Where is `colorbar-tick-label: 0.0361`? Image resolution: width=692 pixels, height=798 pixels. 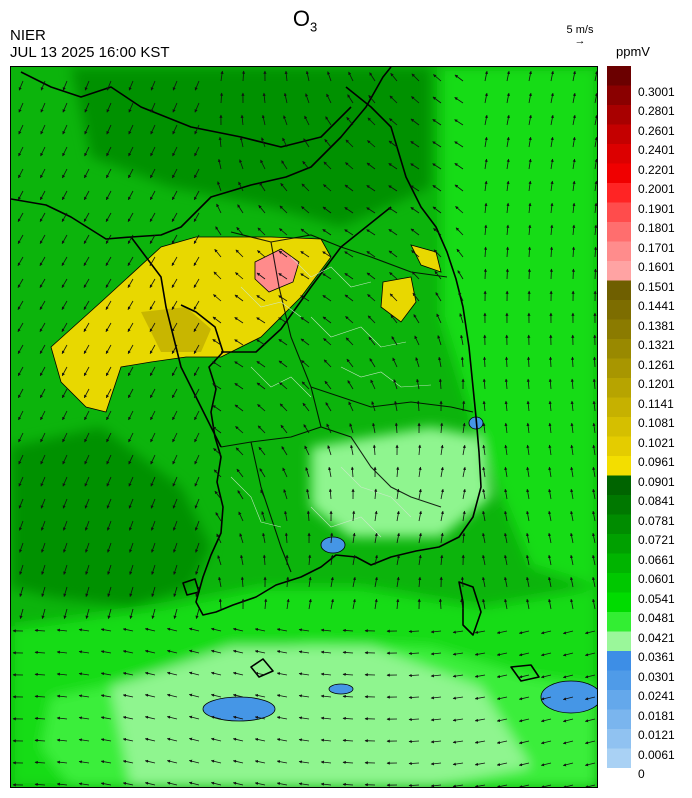 colorbar-tick-label: 0.0361 is located at coordinates (656, 657).